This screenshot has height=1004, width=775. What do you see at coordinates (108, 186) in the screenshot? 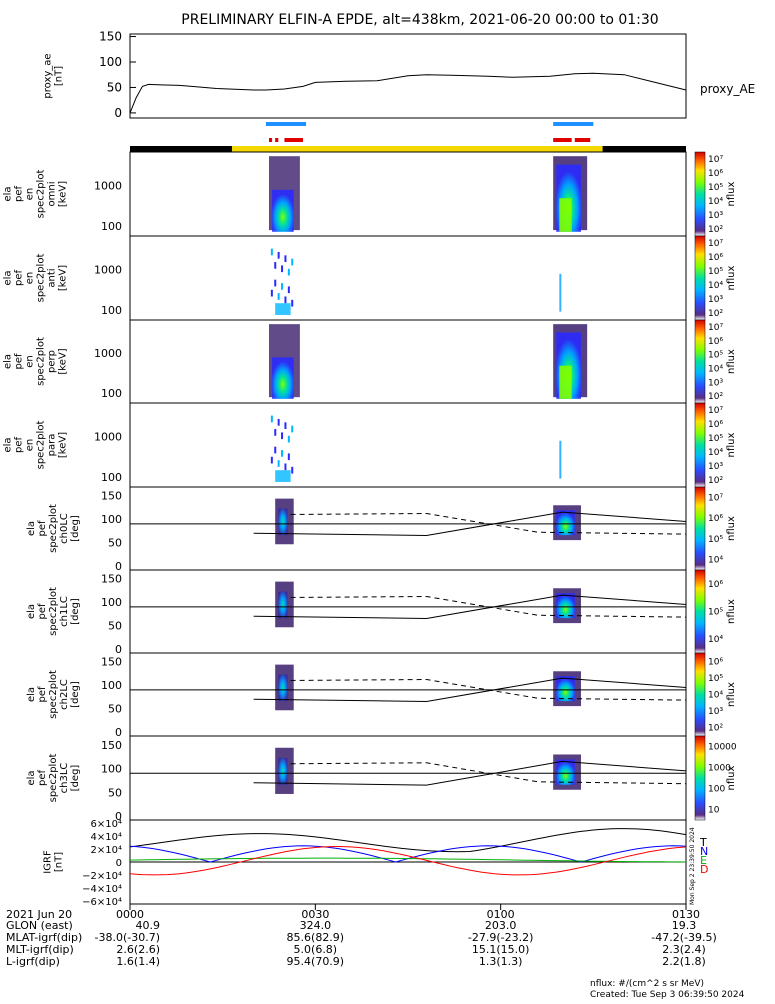
I see `y-tick-label: 1000` at bounding box center [108, 186].